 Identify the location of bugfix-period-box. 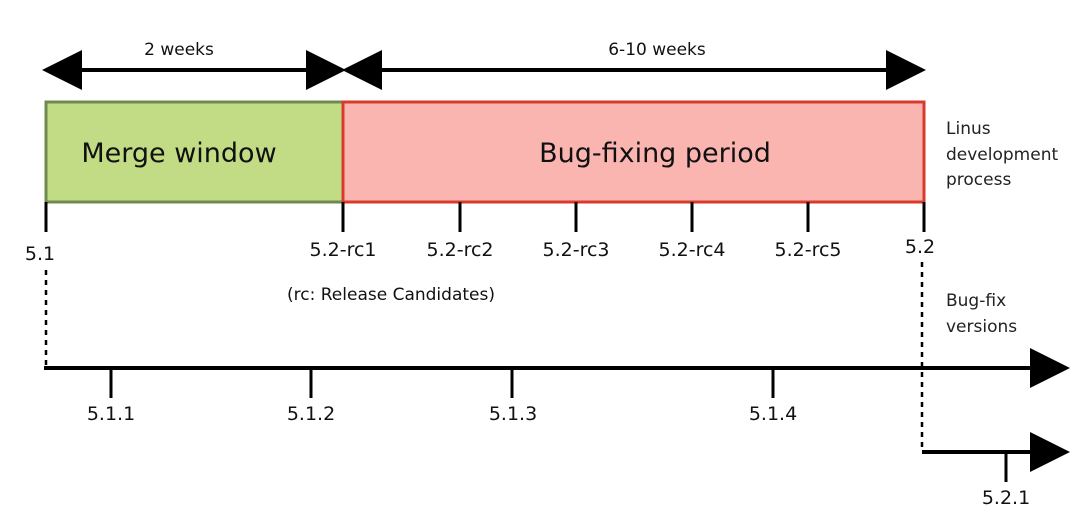
(633, 152).